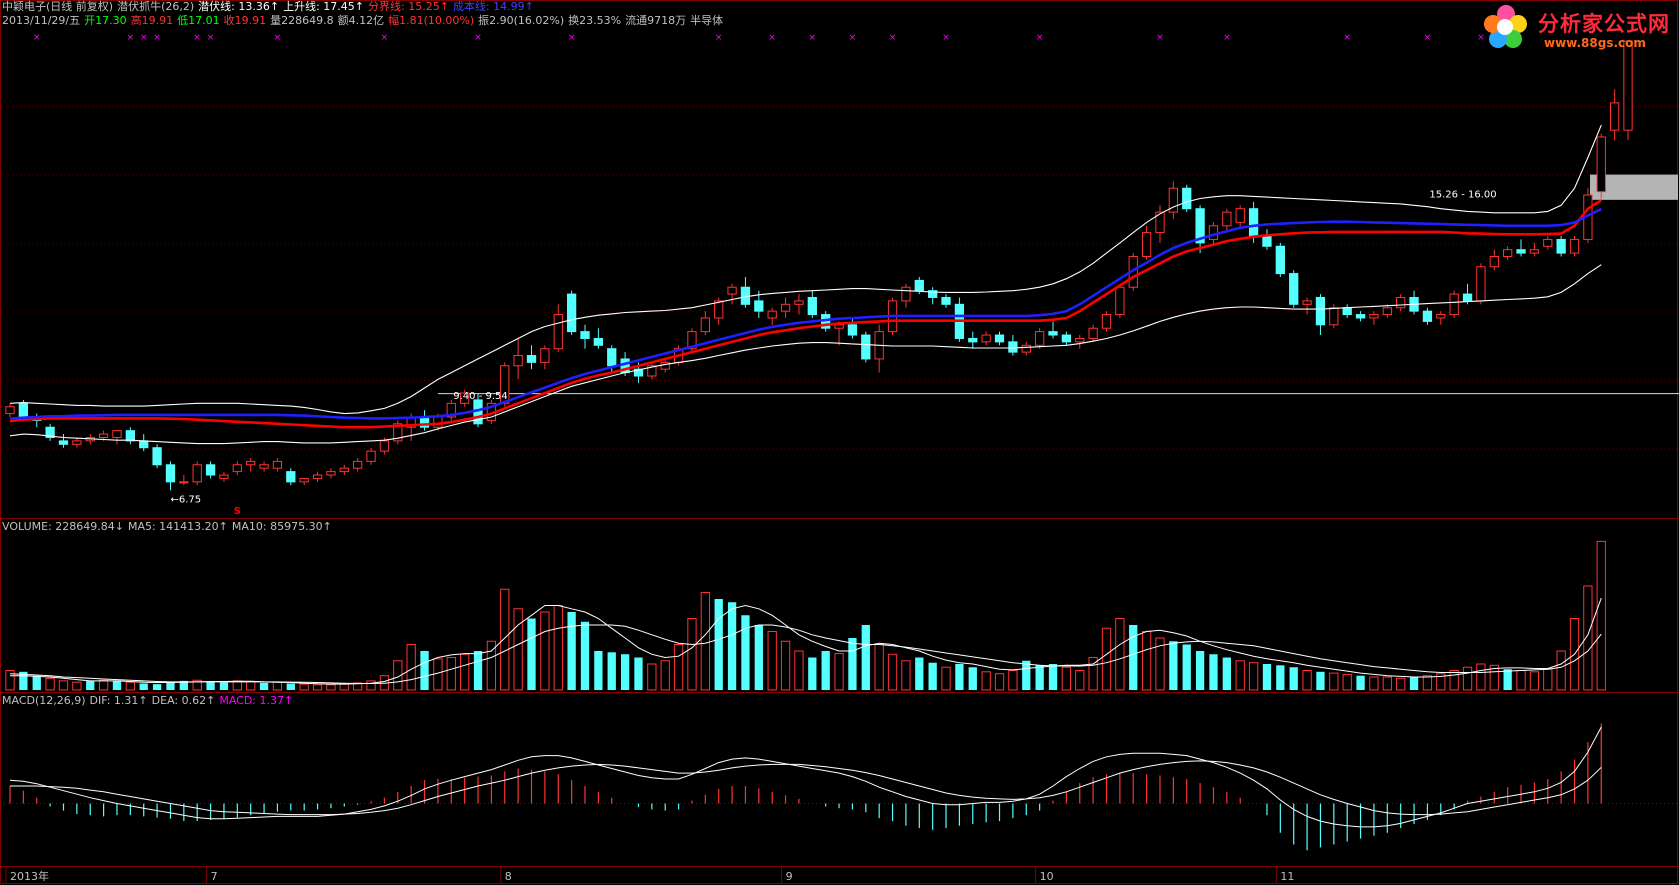 This screenshot has height=885, width=1679. What do you see at coordinates (493, 6) in the screenshot?
I see `header-line1-item-5: 成本线: 14.99↑` at bounding box center [493, 6].